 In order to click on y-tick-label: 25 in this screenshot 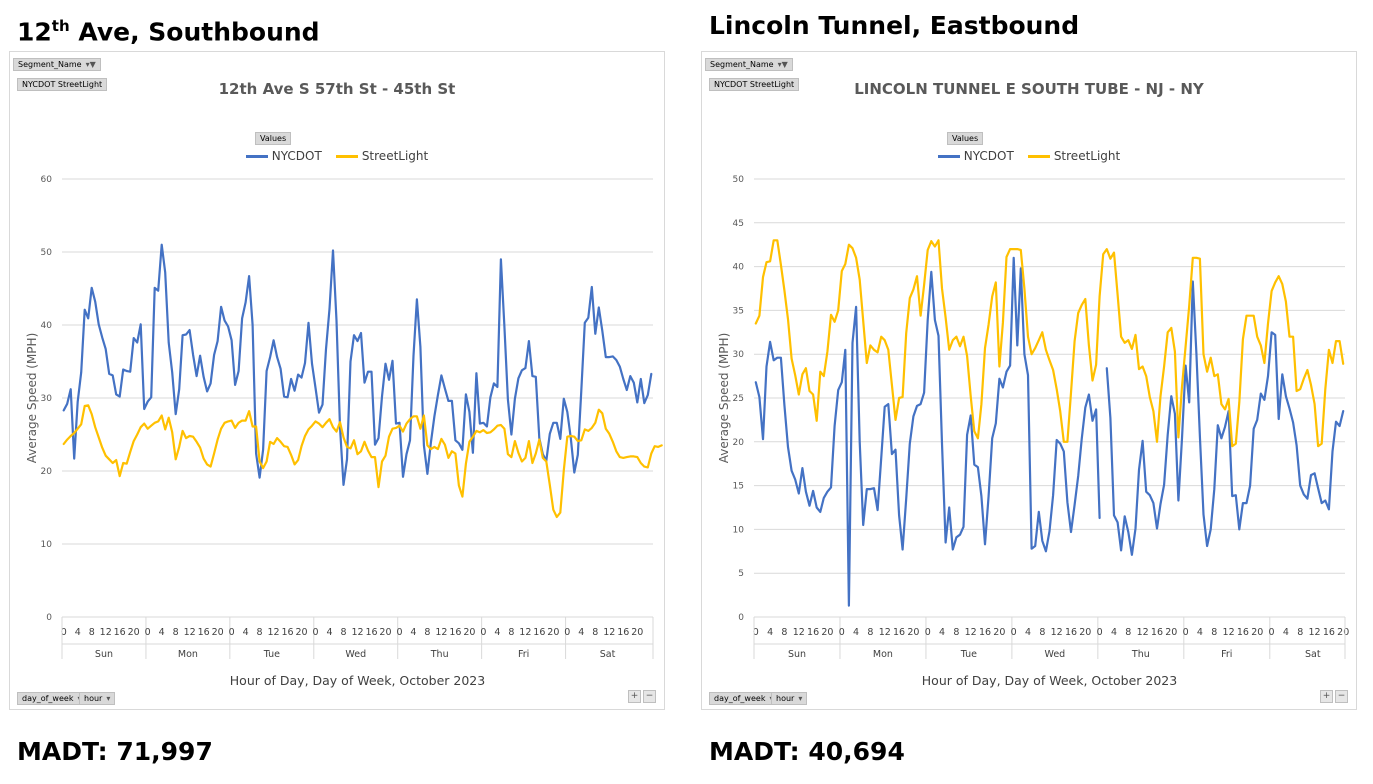, I will do `click(738, 399)`.